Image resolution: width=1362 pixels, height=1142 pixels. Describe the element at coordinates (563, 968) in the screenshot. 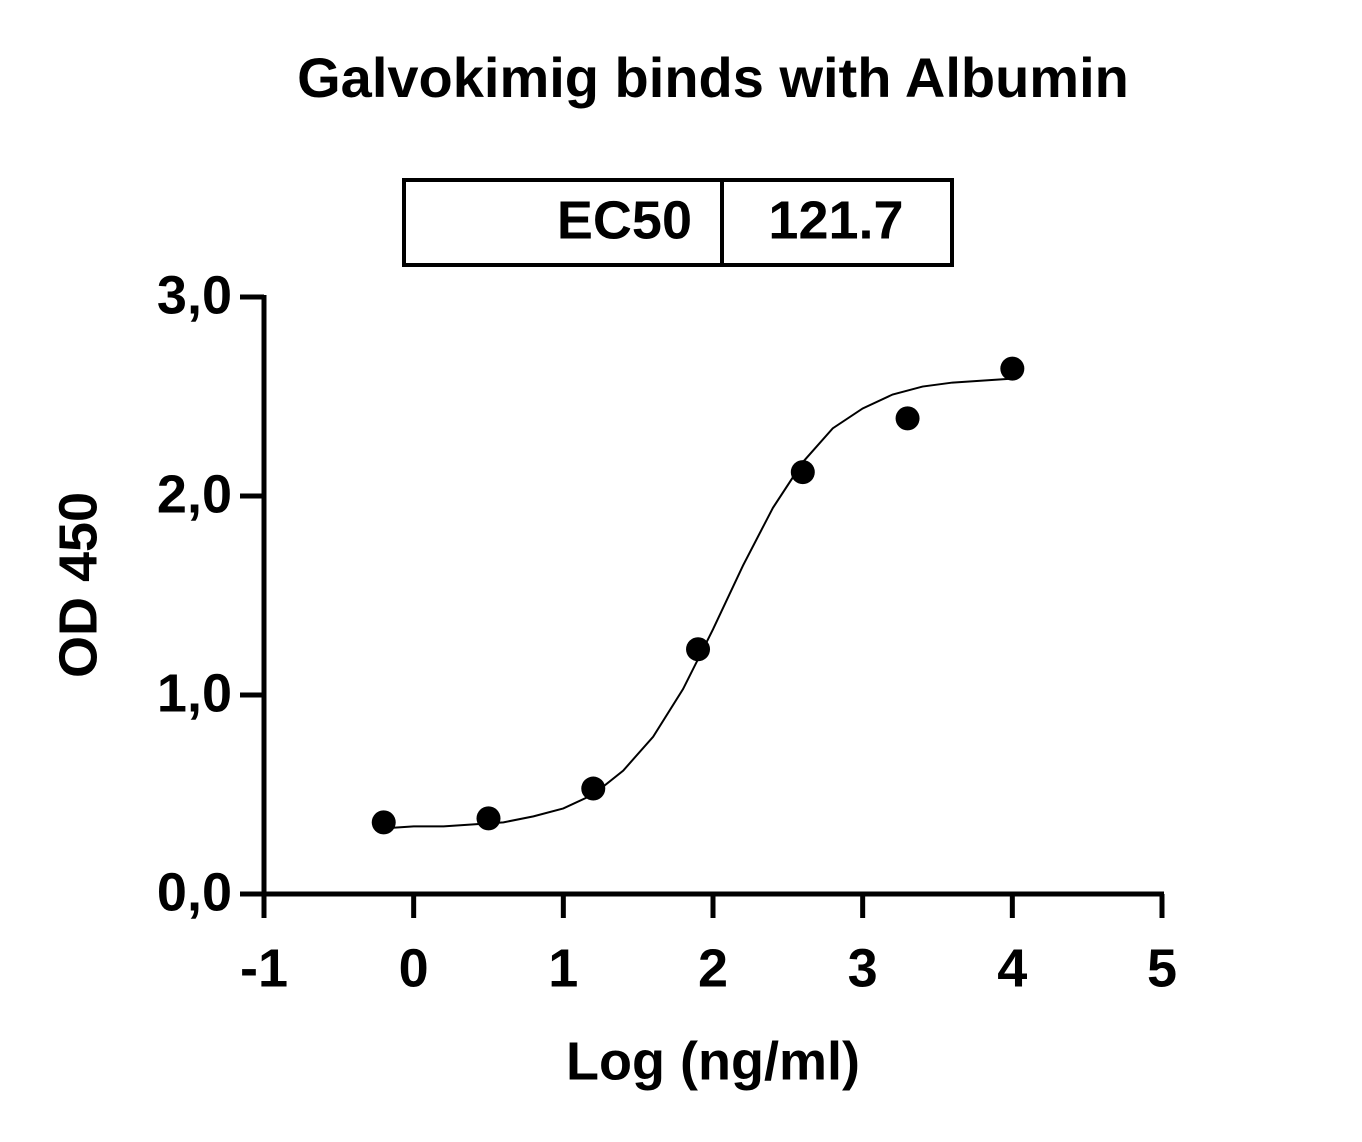

I see `x-tick-label: 1` at that location.